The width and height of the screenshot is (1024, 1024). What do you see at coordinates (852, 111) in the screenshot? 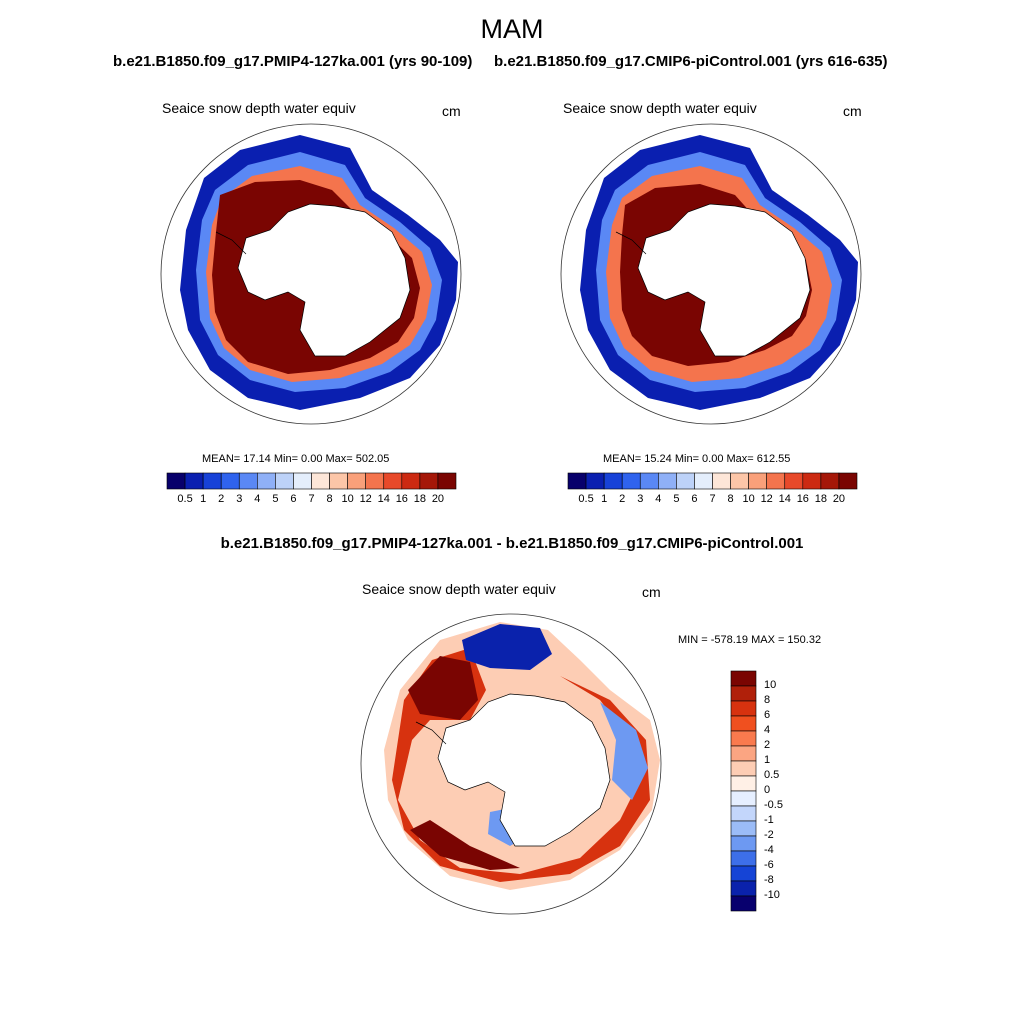
I see `panel-b-units: cm` at bounding box center [852, 111].